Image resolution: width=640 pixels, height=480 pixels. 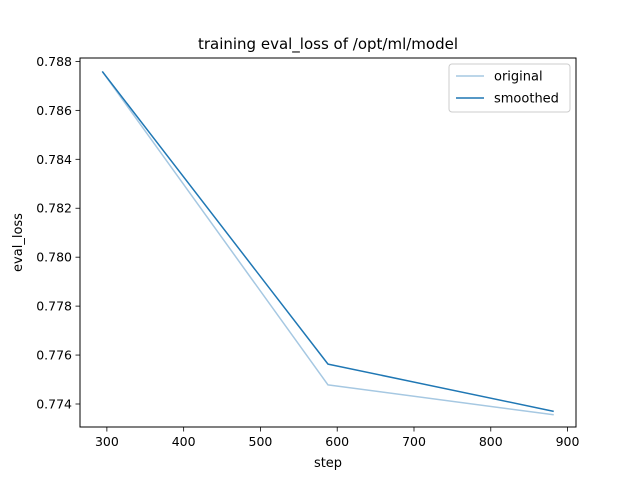 What do you see at coordinates (54, 355) in the screenshot?
I see `y-tick-label: 0.776` at bounding box center [54, 355].